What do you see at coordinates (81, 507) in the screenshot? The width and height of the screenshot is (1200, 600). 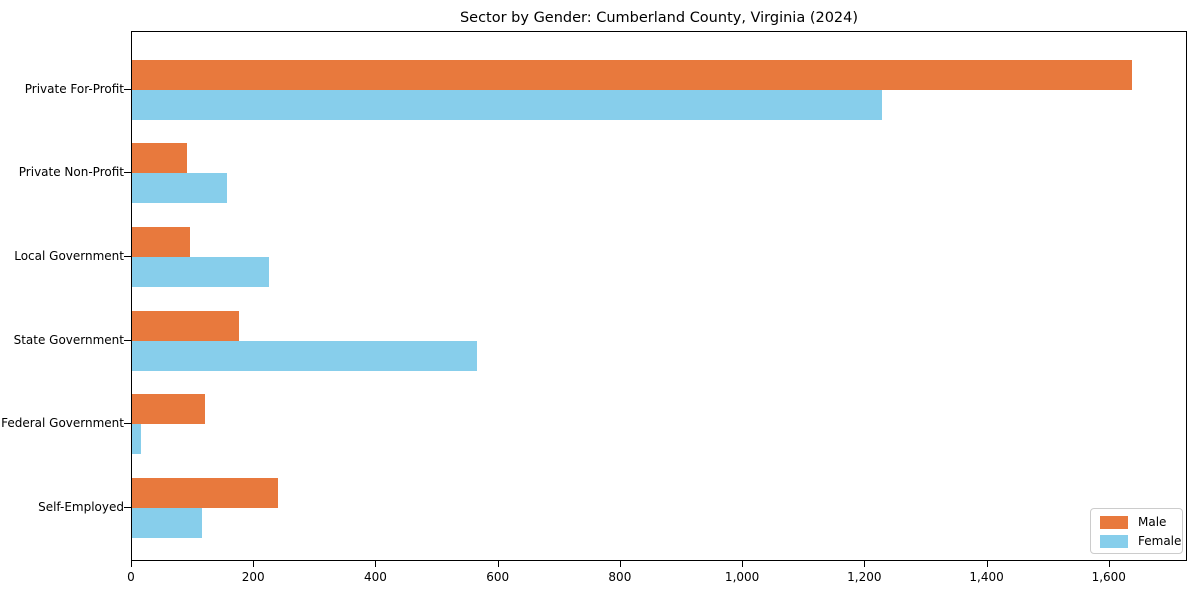 I see `y-tick-label: Self-Employed` at bounding box center [81, 507].